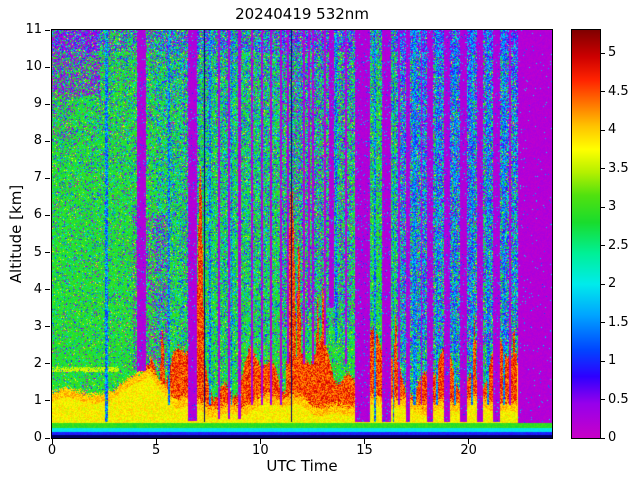  What do you see at coordinates (37, 141) in the screenshot?
I see `y-tick-label: 8` at bounding box center [37, 141].